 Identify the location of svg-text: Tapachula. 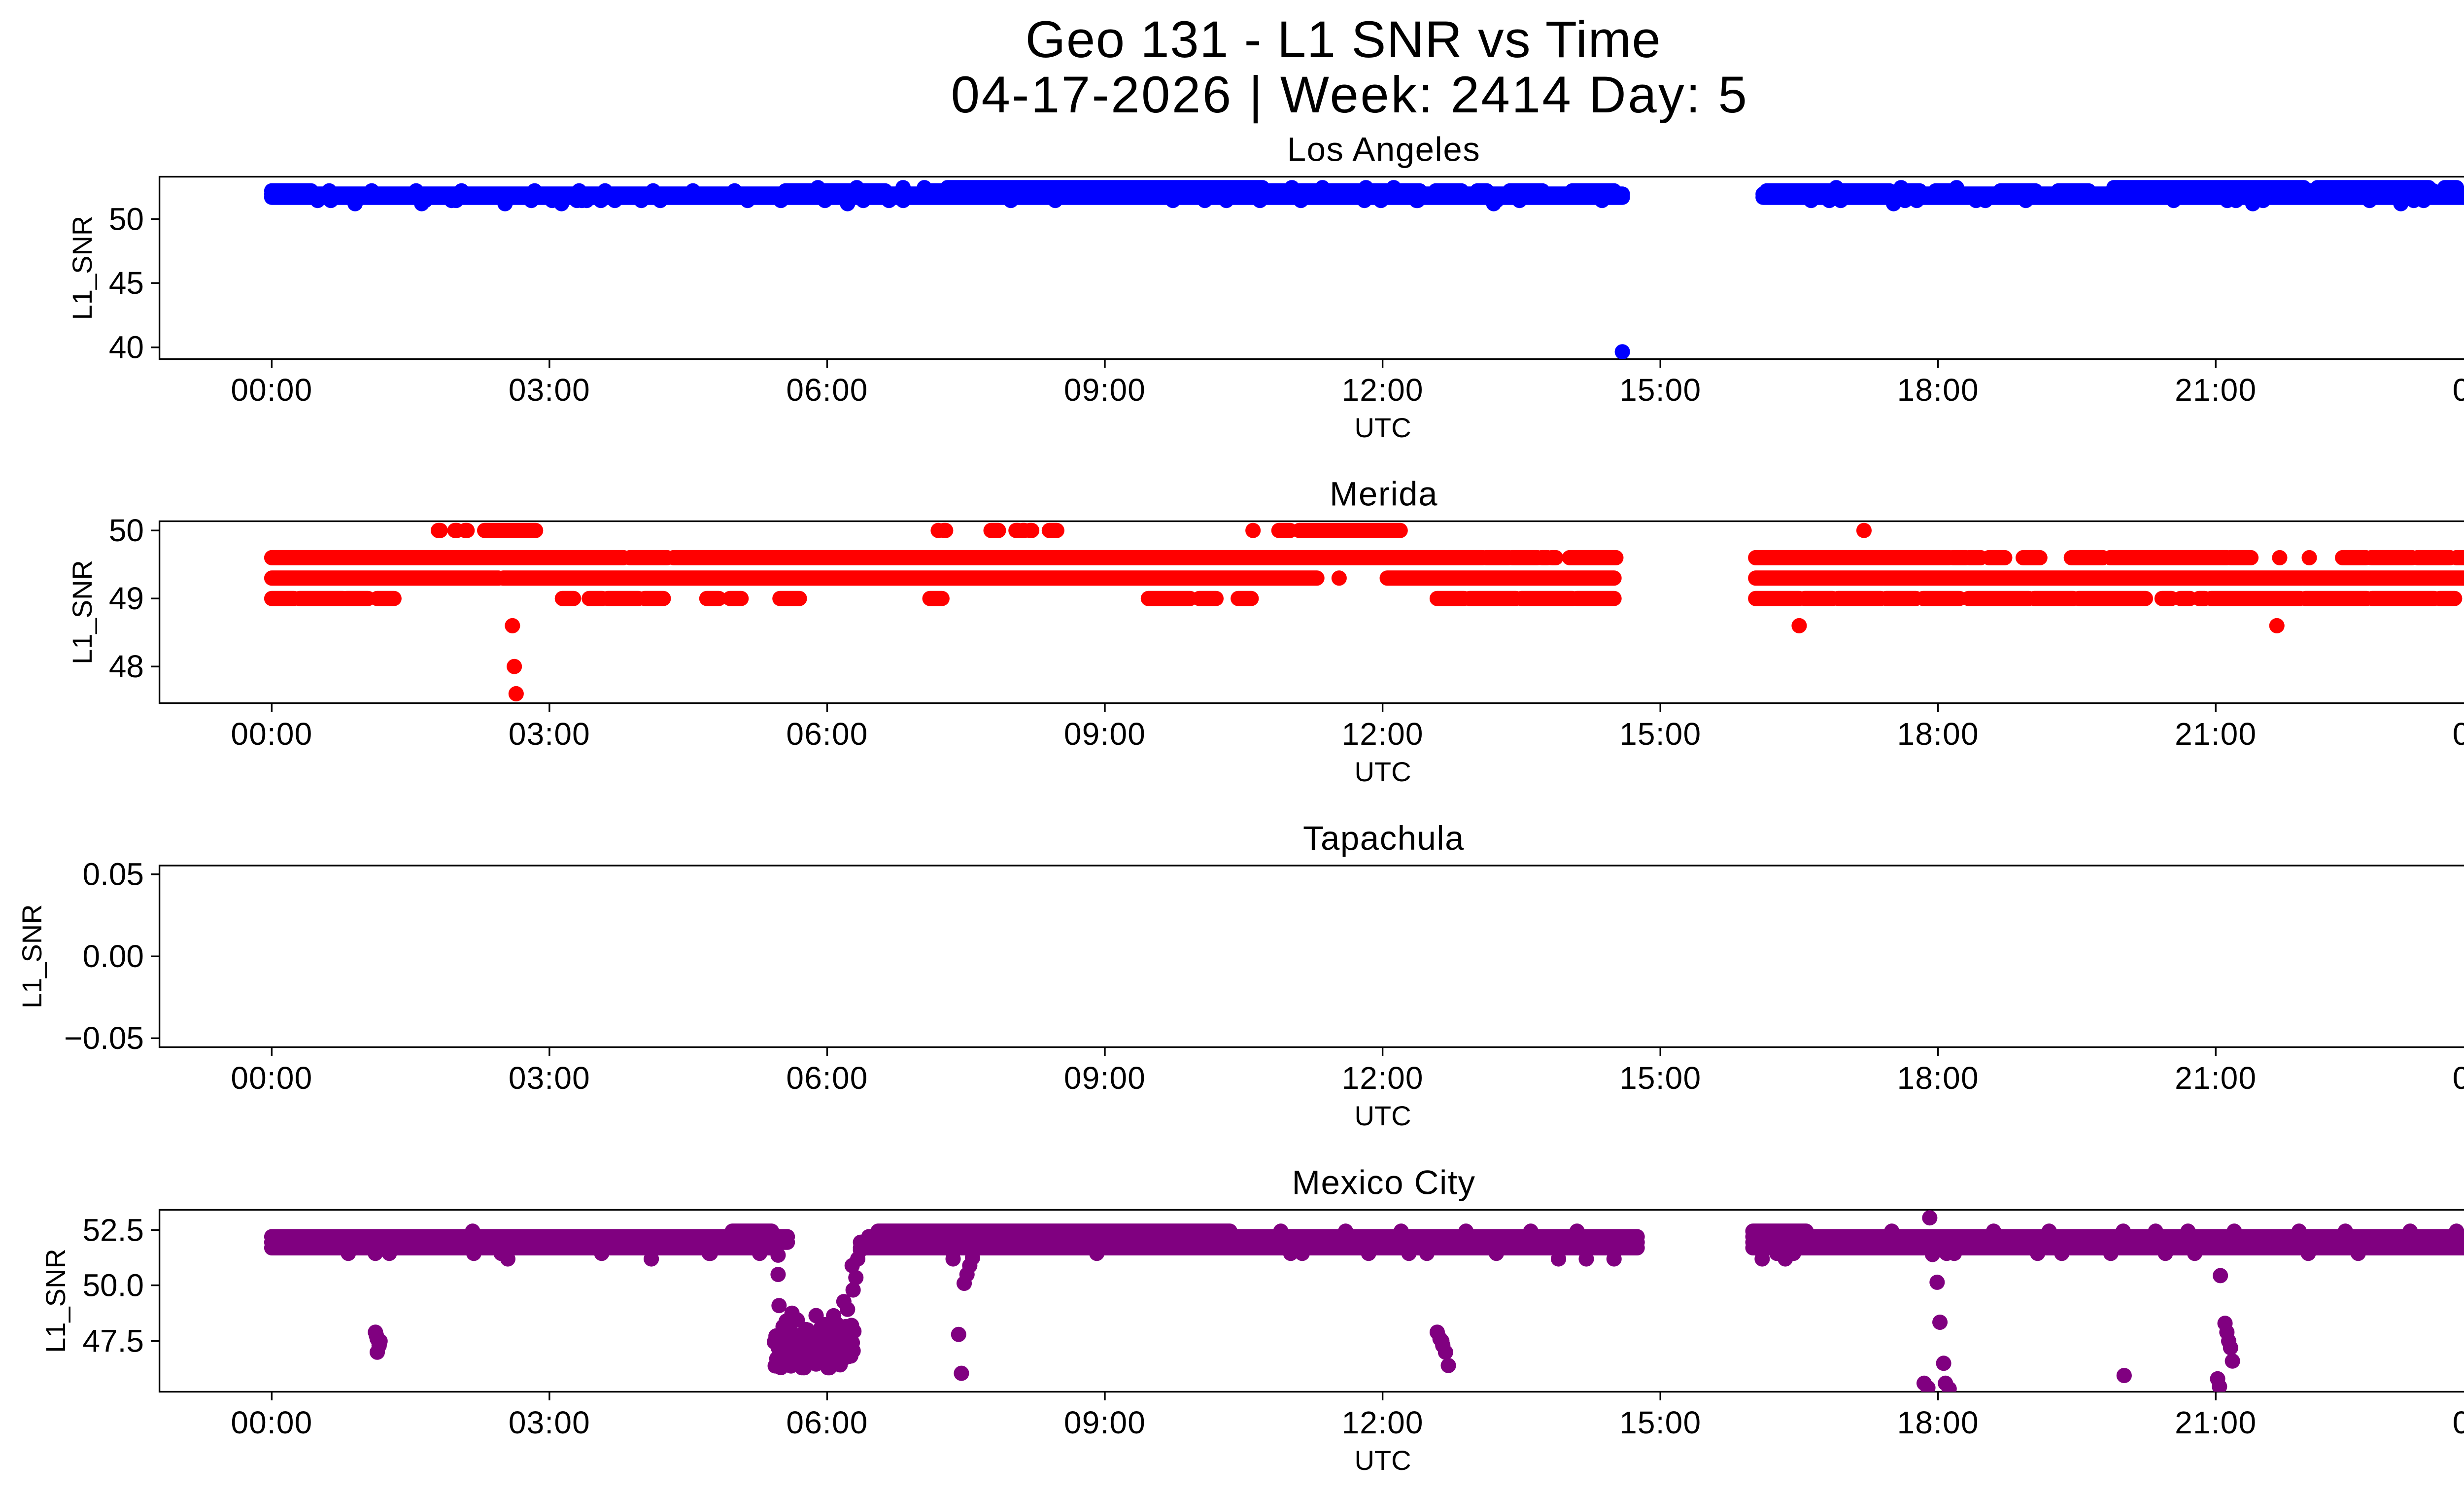
(1384, 838).